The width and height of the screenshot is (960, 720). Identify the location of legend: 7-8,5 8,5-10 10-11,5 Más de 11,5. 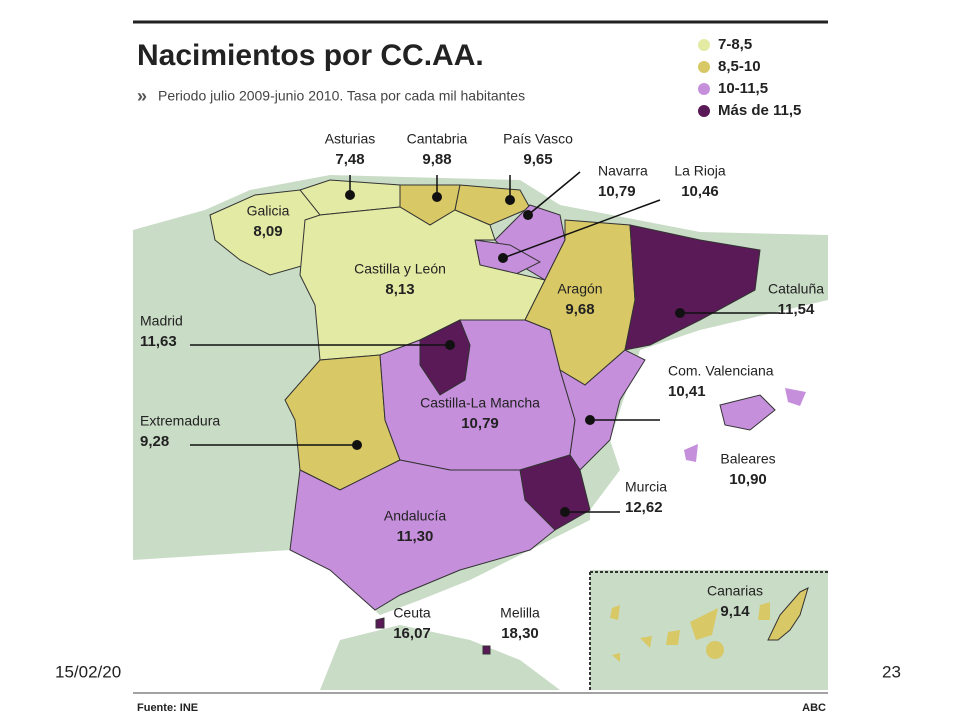
(749, 77).